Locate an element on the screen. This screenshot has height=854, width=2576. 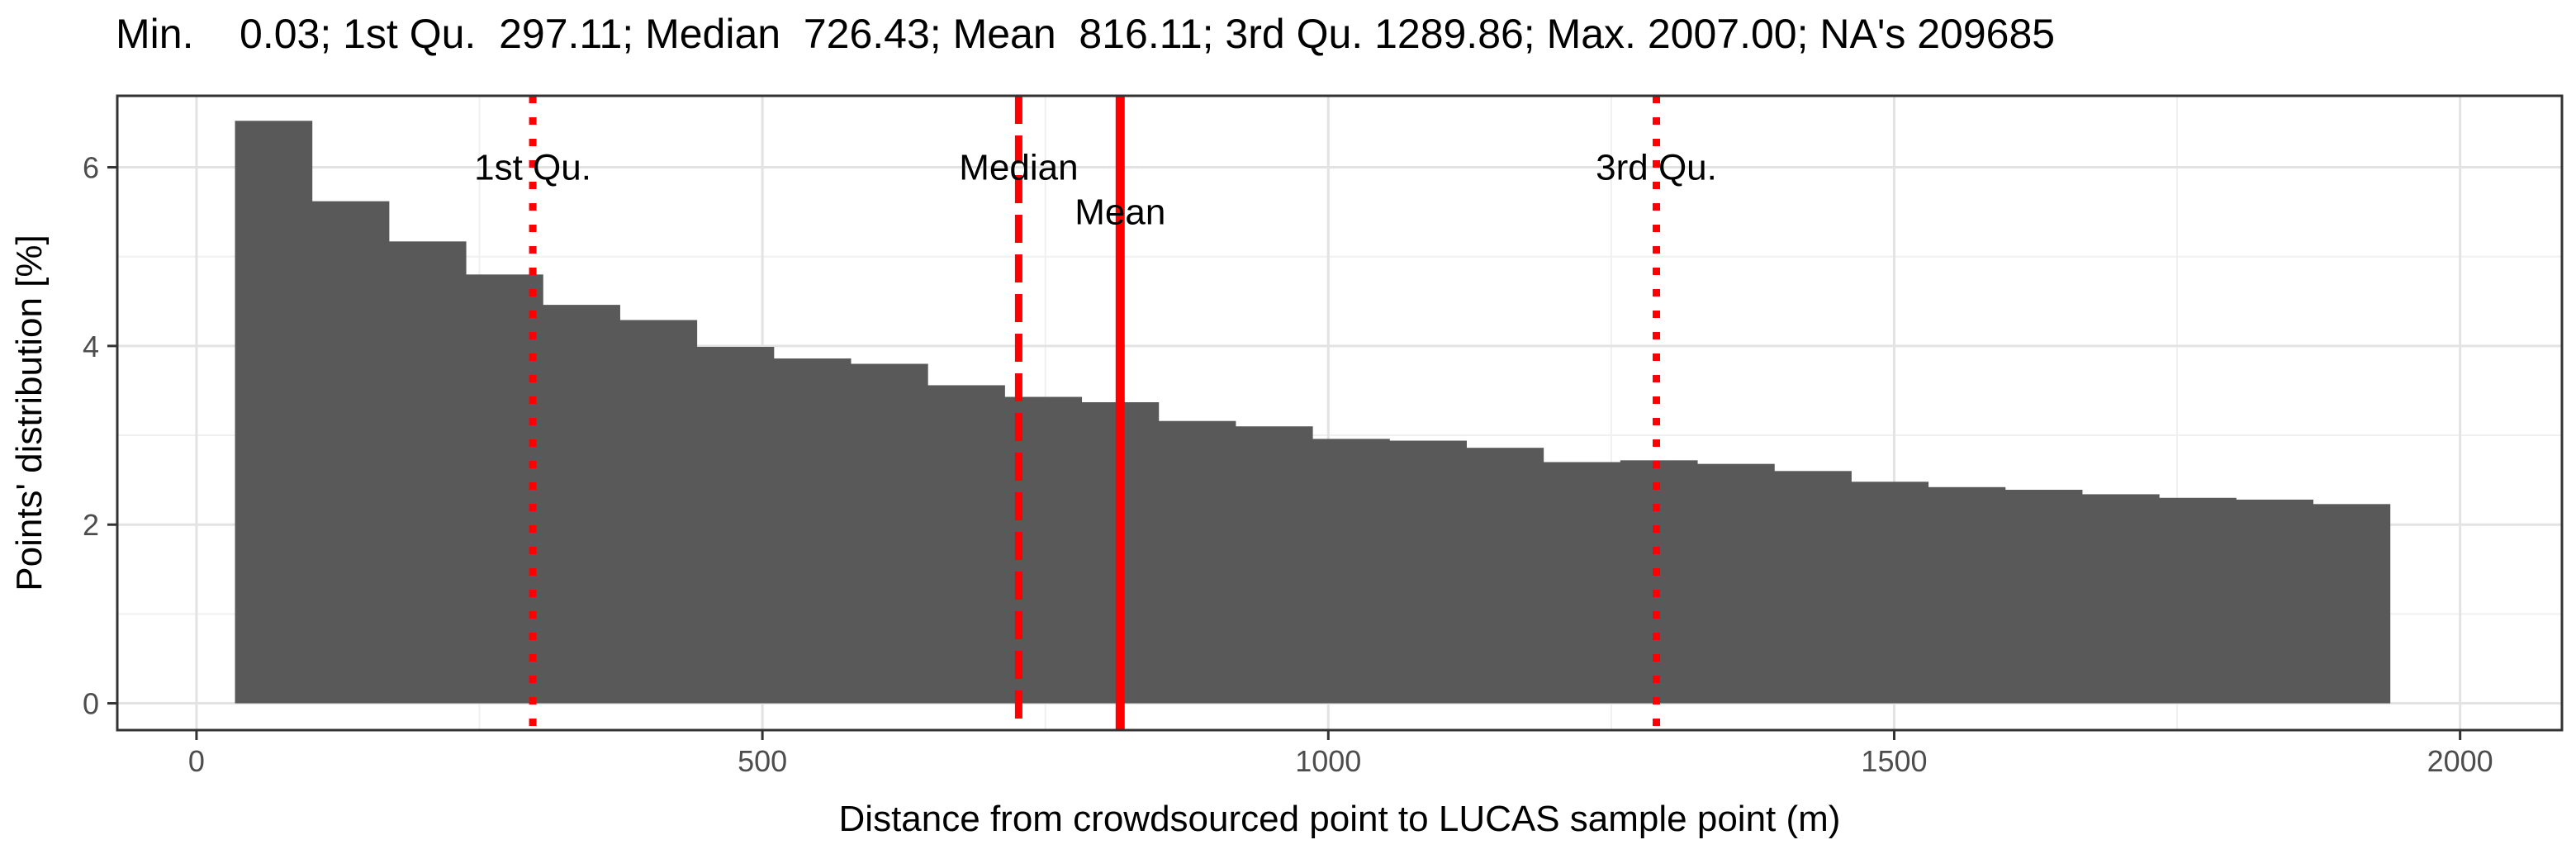
label-3rd-qu: 3rd Qu. is located at coordinates (1656, 168).